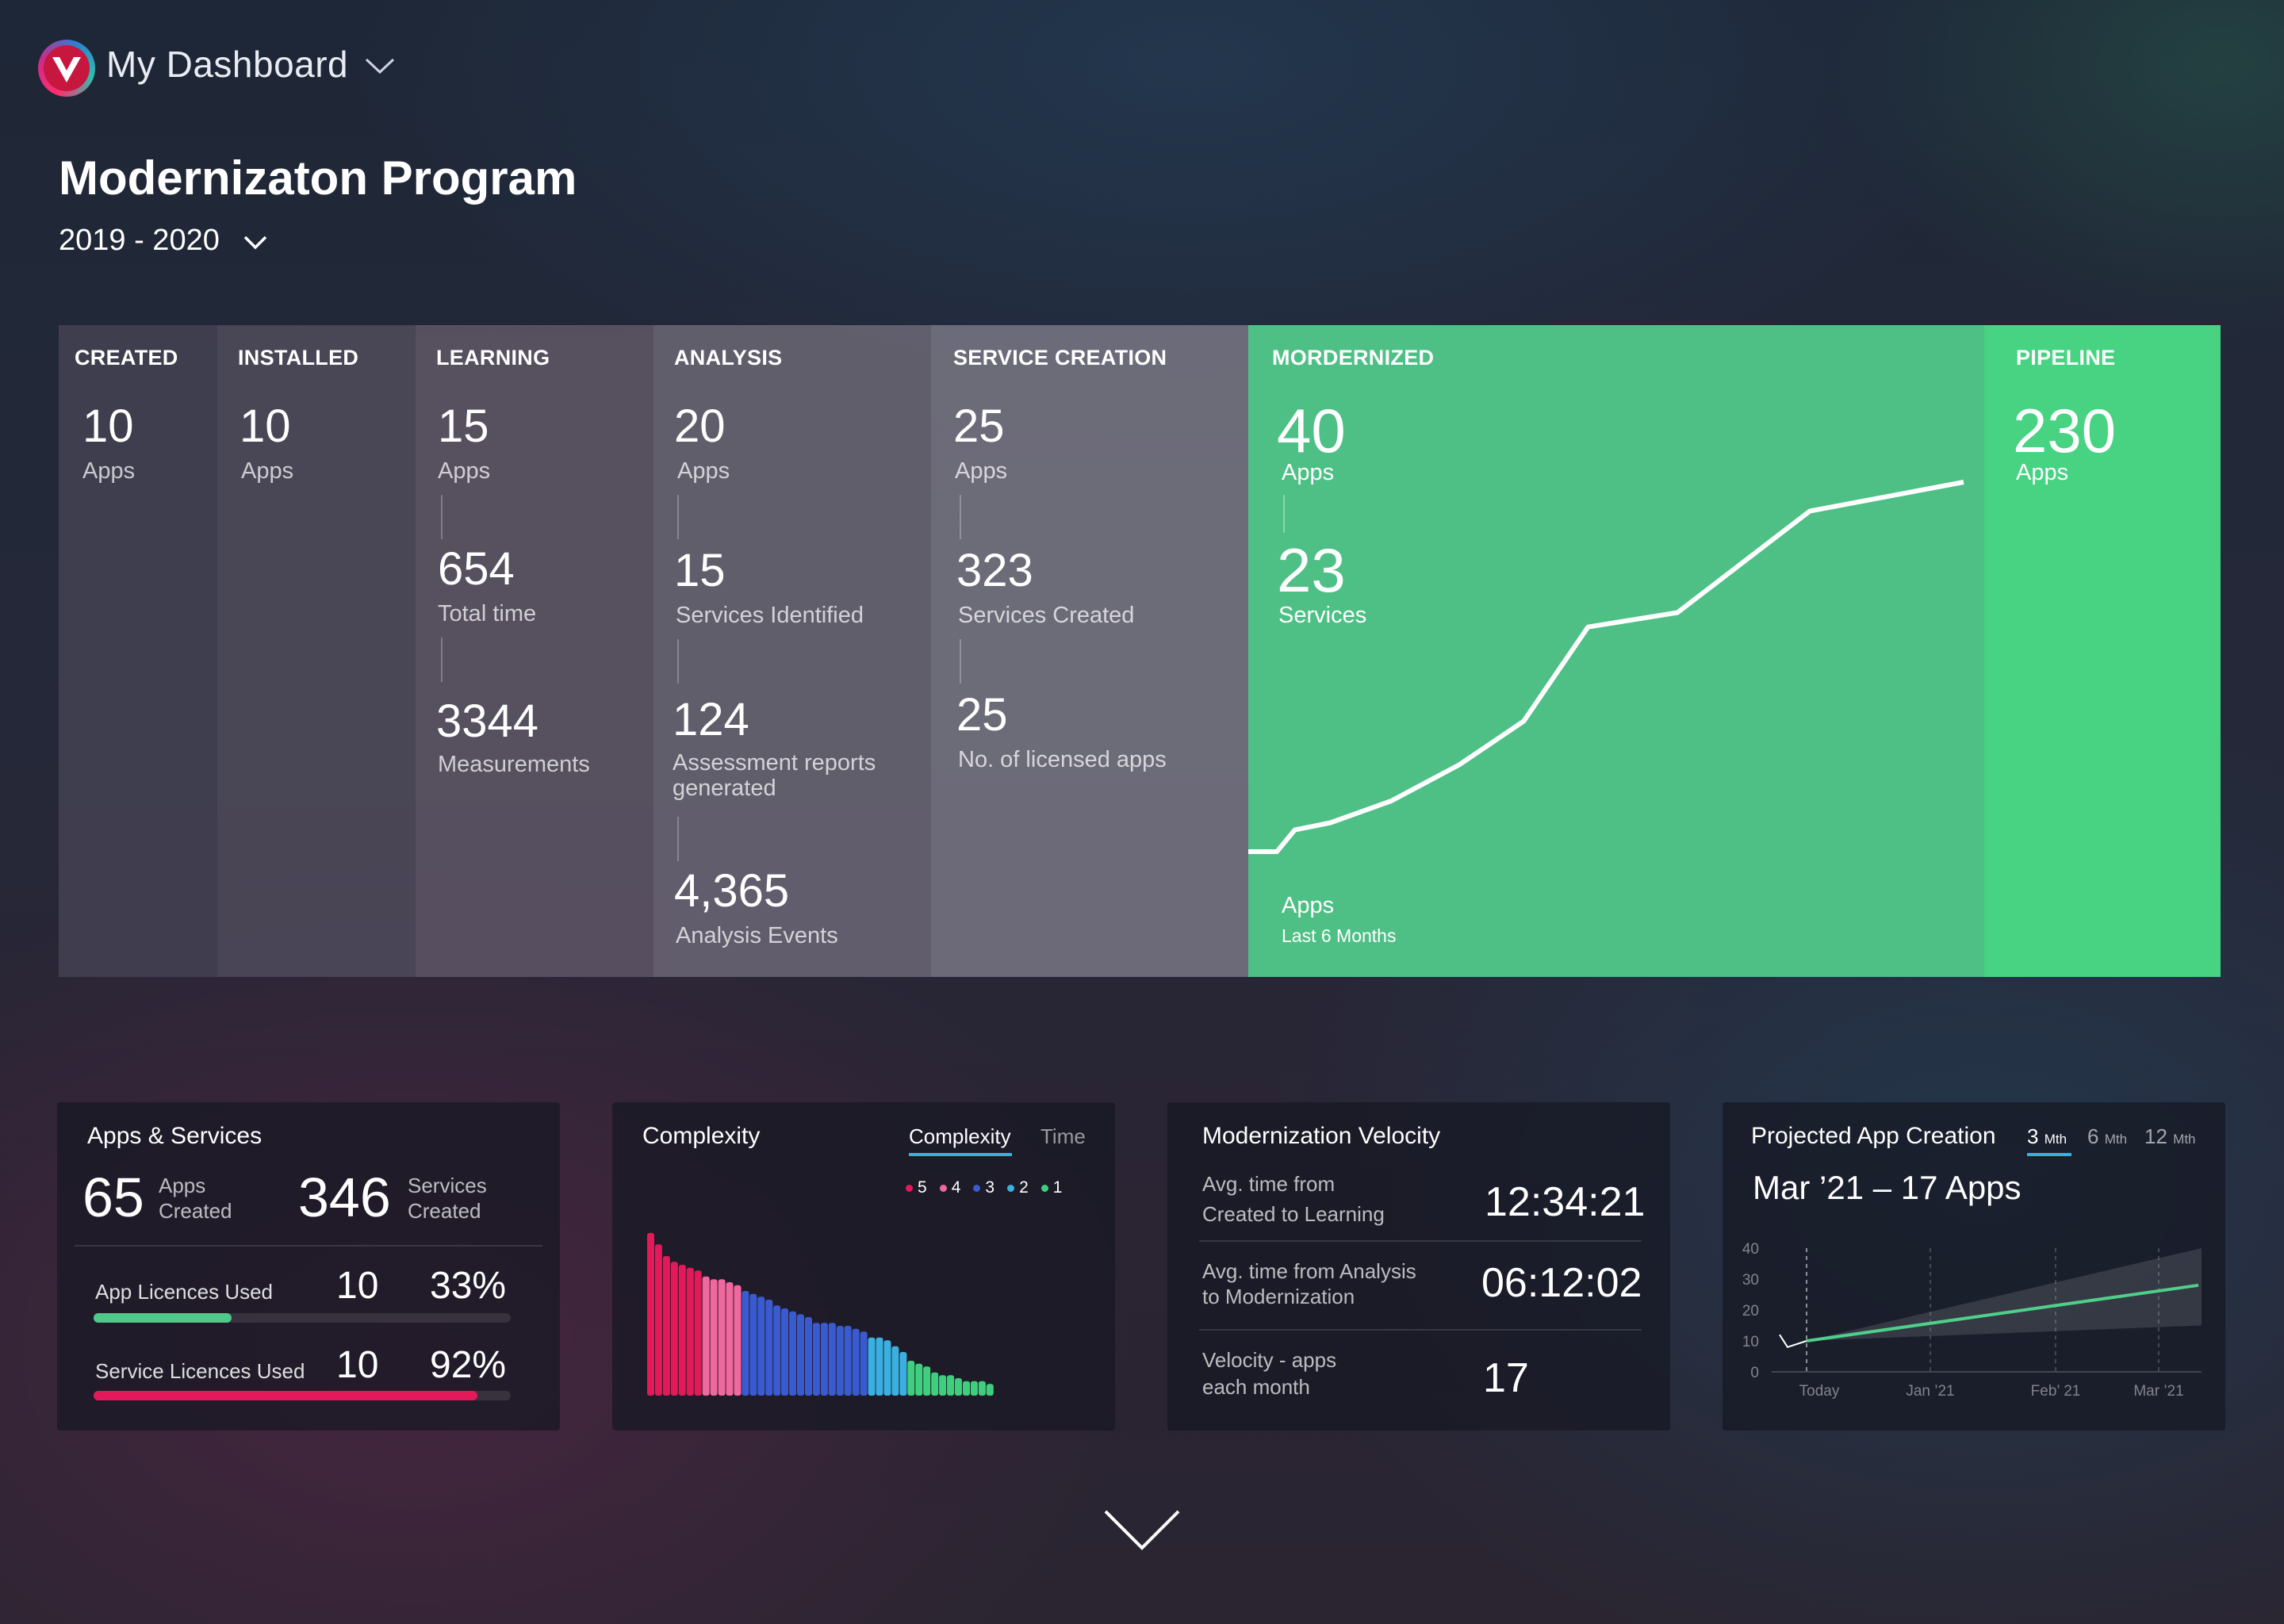 Image resolution: width=2284 pixels, height=1624 pixels. I want to click on velocity-label: Avg. time from Analysis, so click(1309, 1271).